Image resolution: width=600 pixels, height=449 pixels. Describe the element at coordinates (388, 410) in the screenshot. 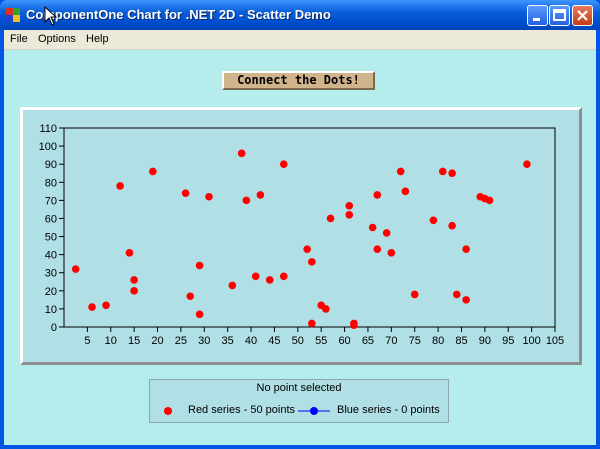

I see `legend-blue-label: Blue series - 0 points` at that location.